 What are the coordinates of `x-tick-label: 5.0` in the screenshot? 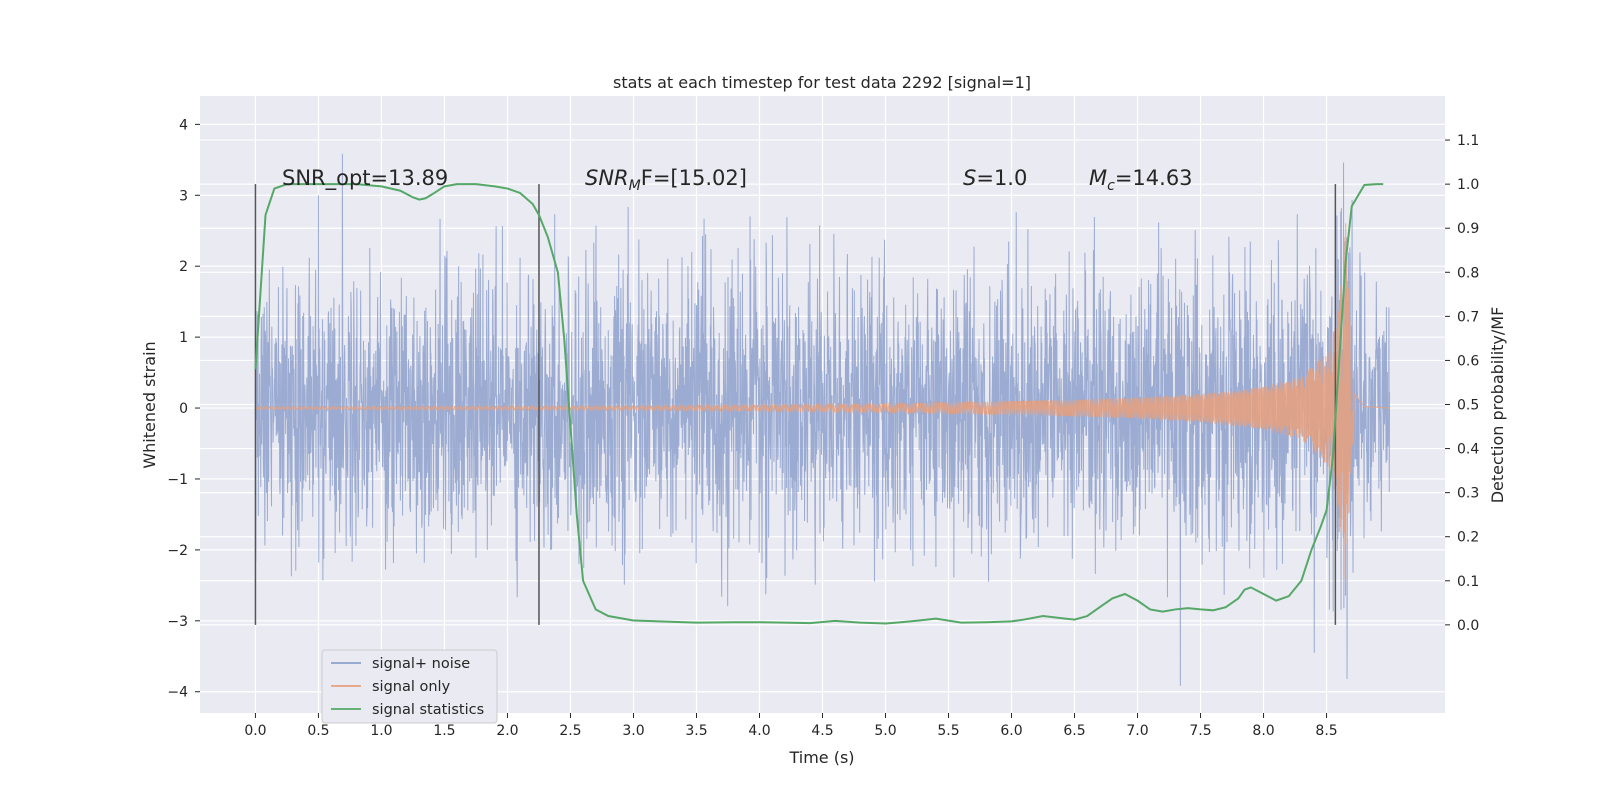 It's located at (885, 731).